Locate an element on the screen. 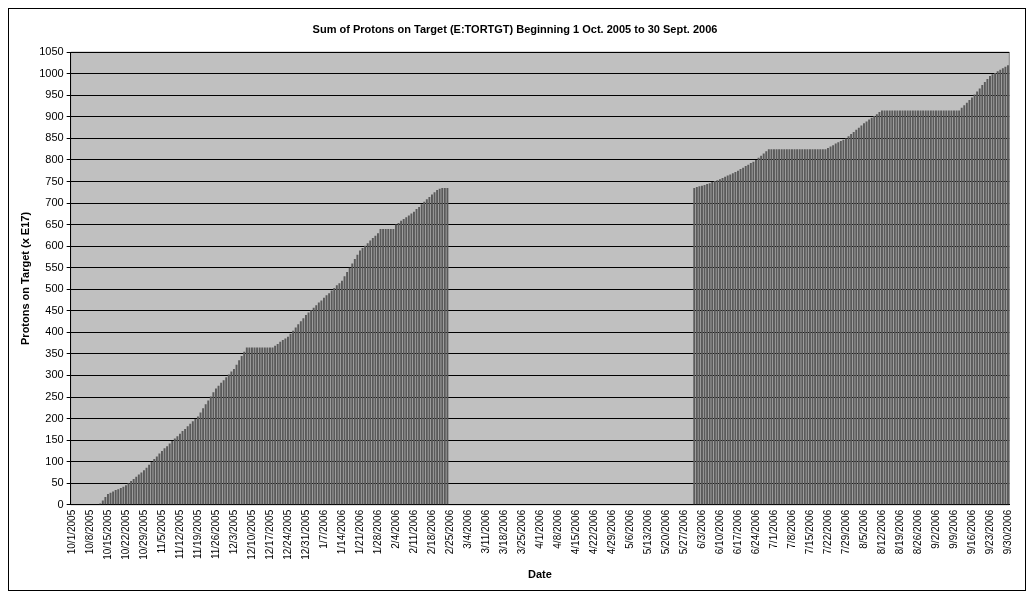 The width and height of the screenshot is (1034, 599). x-tick-label: 2/25/2006 is located at coordinates (449, 532).